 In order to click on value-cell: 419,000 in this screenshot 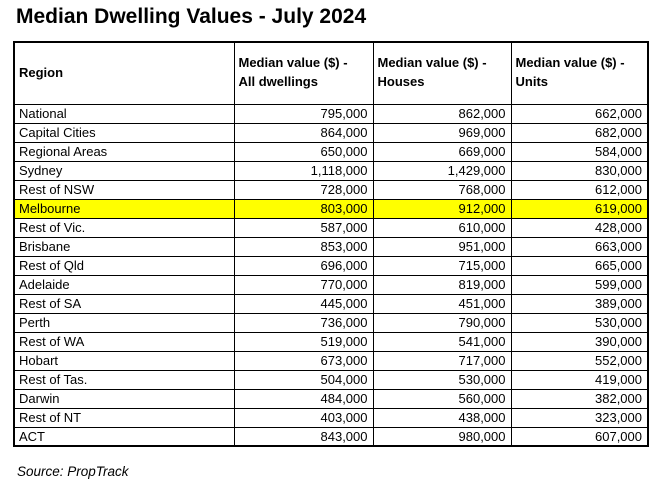, I will do `click(579, 379)`.